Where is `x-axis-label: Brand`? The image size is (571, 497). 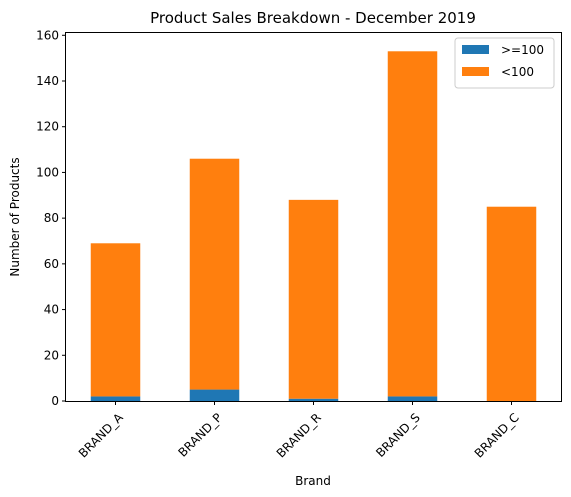 x-axis-label: Brand is located at coordinates (313, 481).